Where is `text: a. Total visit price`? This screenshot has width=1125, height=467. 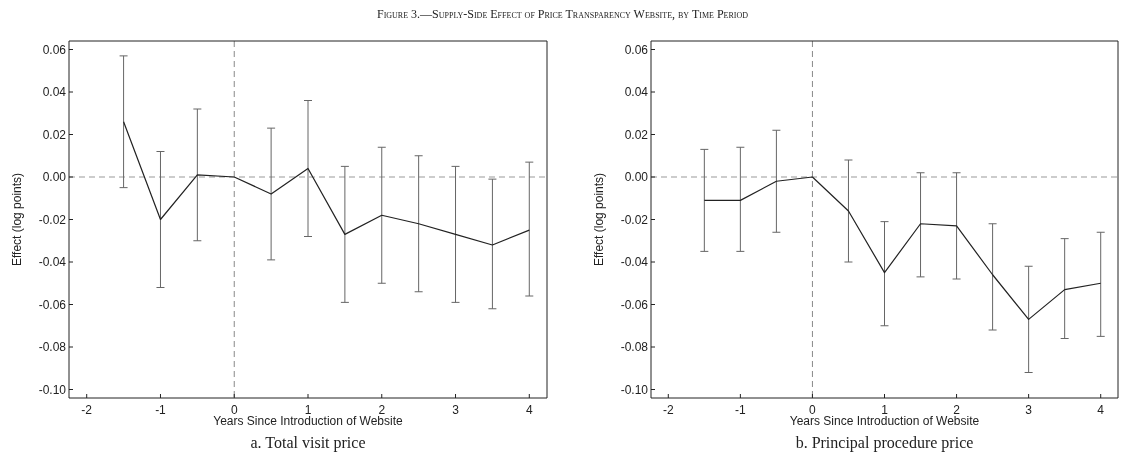 text: a. Total visit price is located at coordinates (308, 443).